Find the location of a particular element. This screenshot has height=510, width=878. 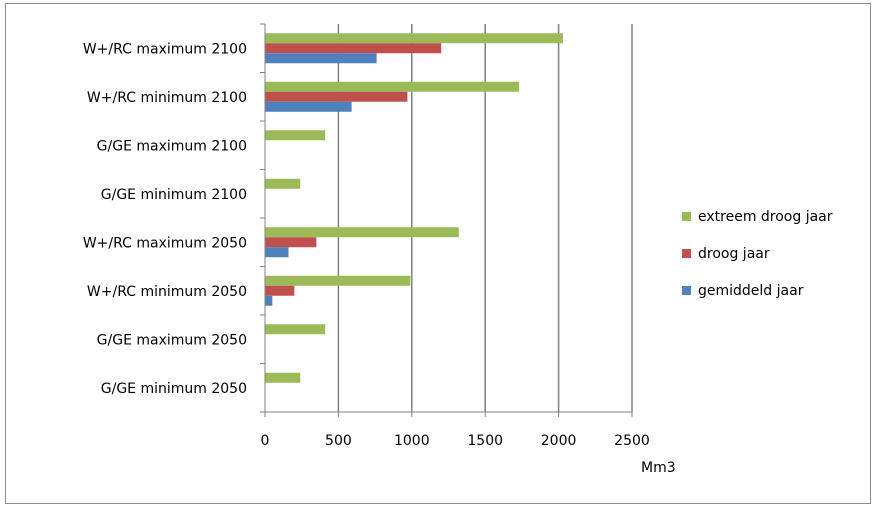

category-label: G/GE maximum 2100 is located at coordinates (172, 146).